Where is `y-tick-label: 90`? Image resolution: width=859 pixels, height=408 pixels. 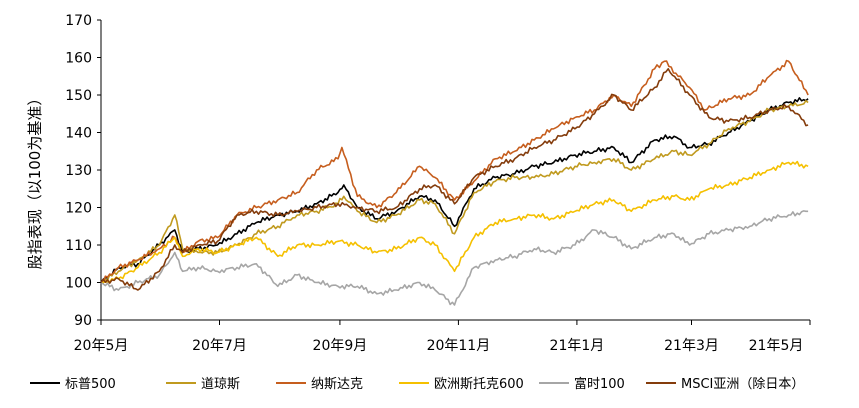 y-tick-label: 90 is located at coordinates (83, 321).